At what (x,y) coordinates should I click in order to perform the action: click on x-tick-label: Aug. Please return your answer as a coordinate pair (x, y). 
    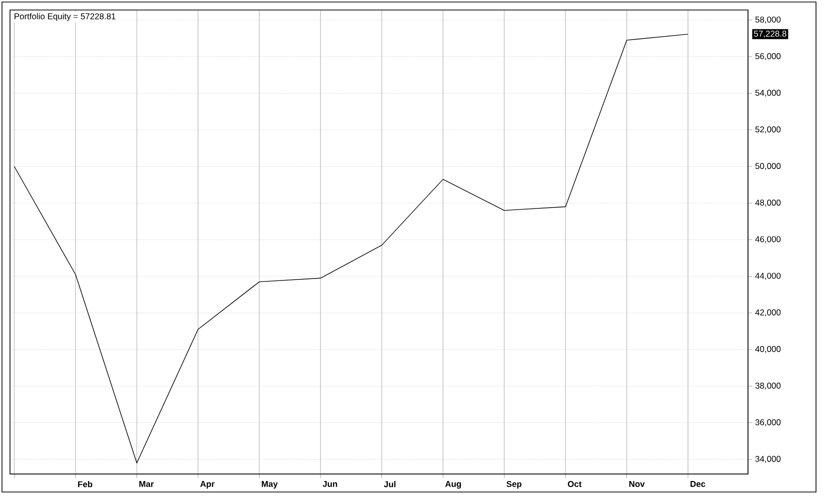
    Looking at the image, I should click on (453, 485).